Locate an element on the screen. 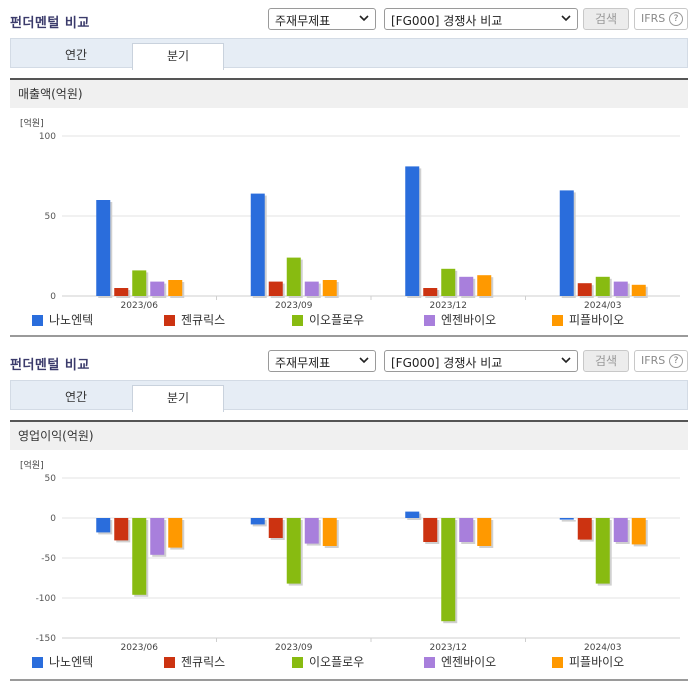  legend-label: 나노엔텍 is located at coordinates (71, 662).